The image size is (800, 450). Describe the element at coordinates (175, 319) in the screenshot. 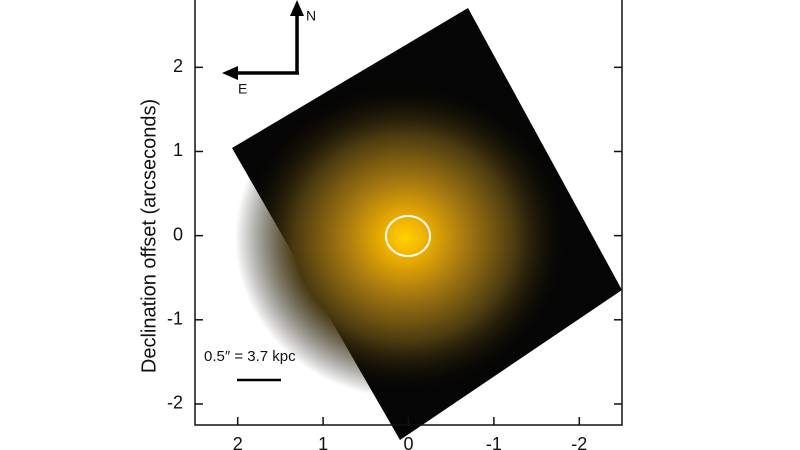

I see `y-tick-label: -1` at that location.